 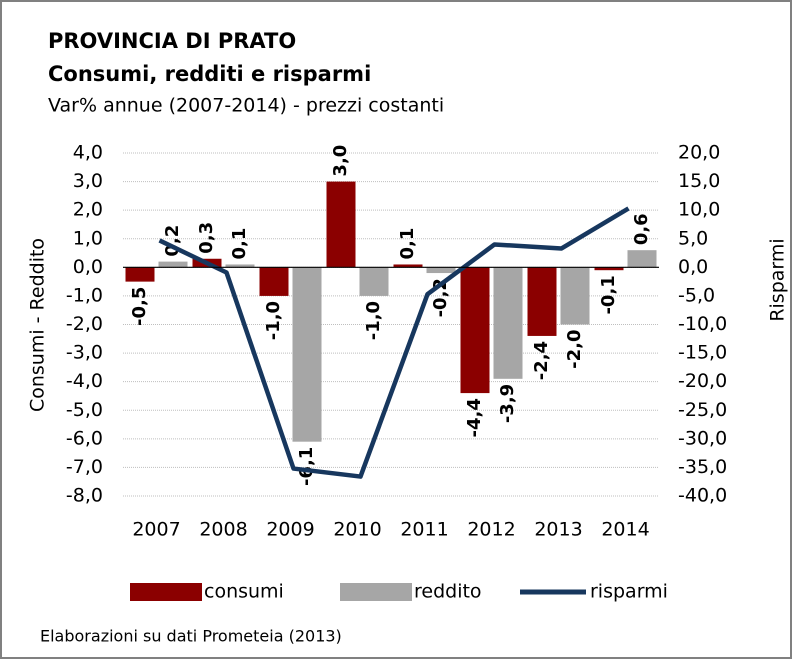 What do you see at coordinates (491, 530) in the screenshot?
I see `x-tick-label: 2012` at bounding box center [491, 530].